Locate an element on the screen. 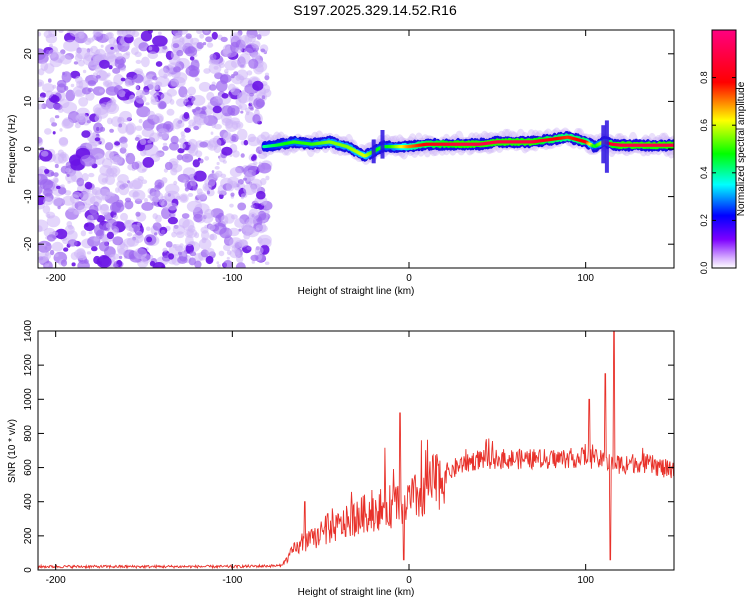  colorbar-label: Normalized spectral amplitude is located at coordinates (741, 148).